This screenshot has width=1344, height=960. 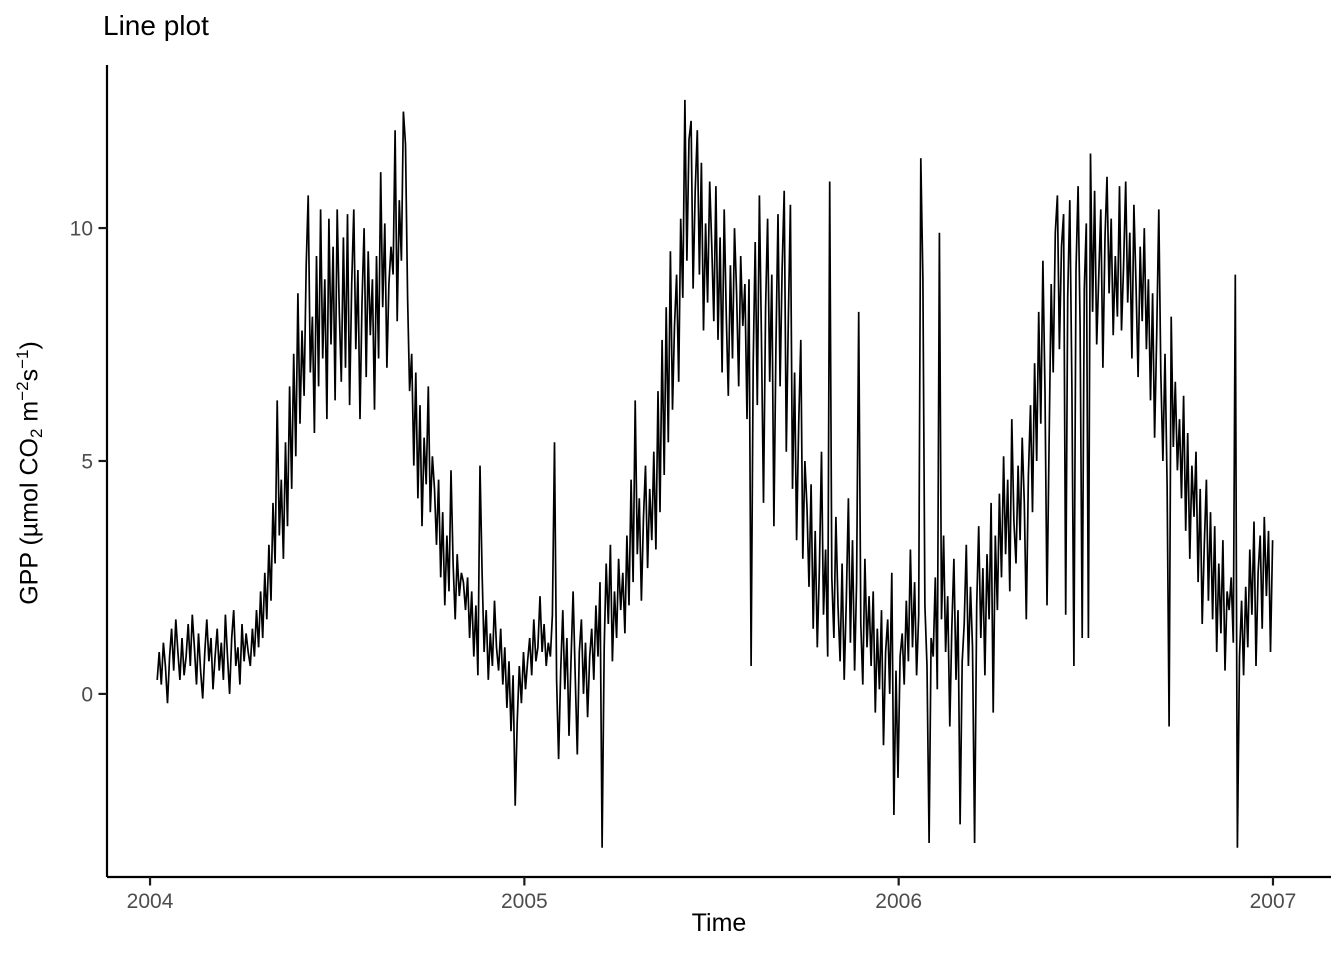 I want to click on x-tick-label: 2006, so click(x=898, y=901).